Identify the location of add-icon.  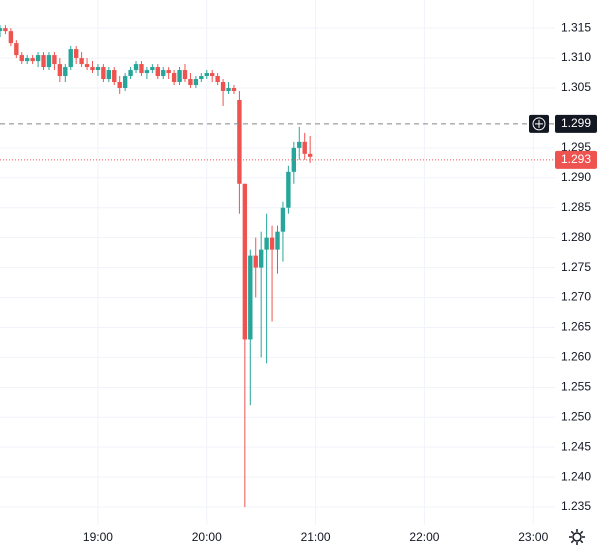
(539, 123).